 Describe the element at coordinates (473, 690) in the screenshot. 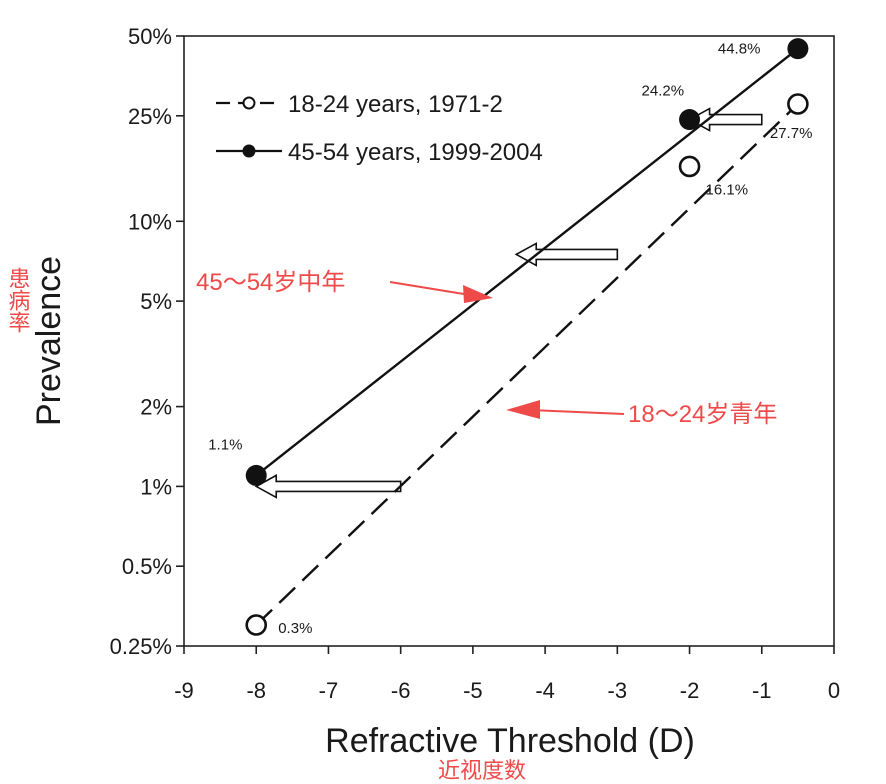

I see `x-tick-label: -5` at that location.